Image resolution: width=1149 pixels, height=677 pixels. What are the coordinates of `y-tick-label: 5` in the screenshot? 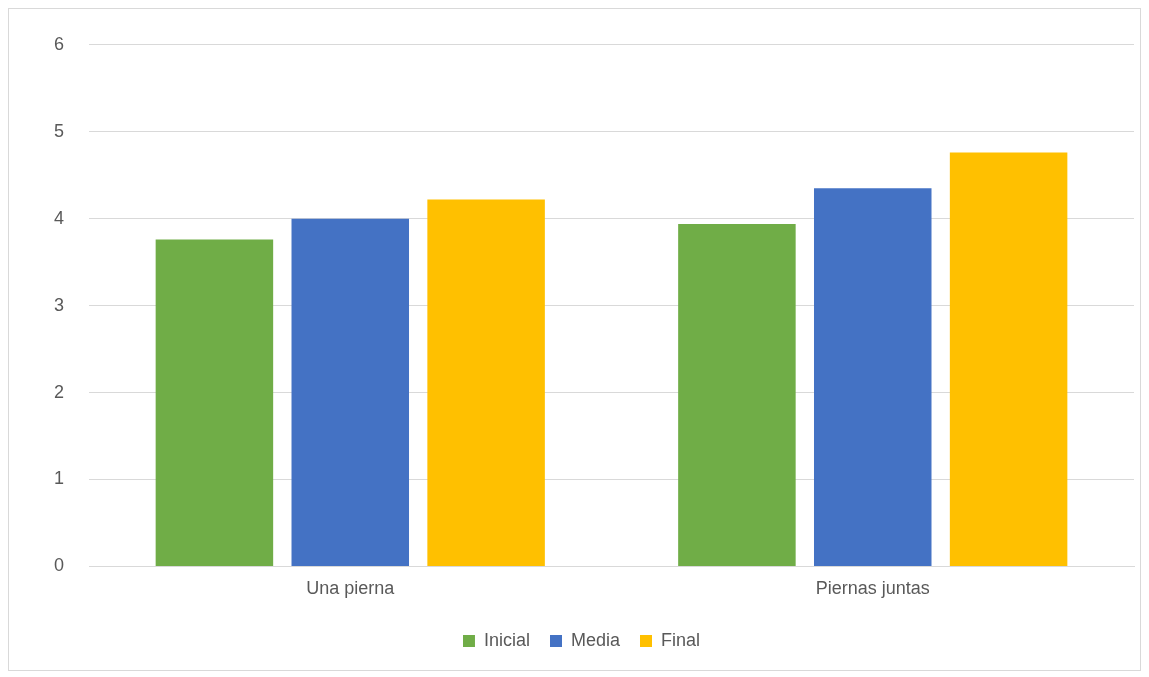 It's located at (59, 130).